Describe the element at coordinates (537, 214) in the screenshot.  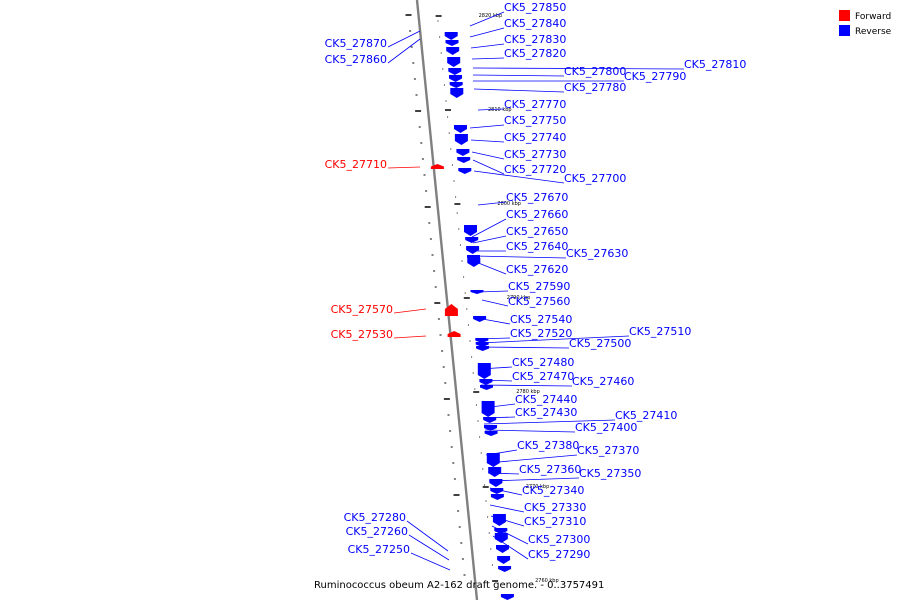
I see `gene-label: CK5_27660` at that location.